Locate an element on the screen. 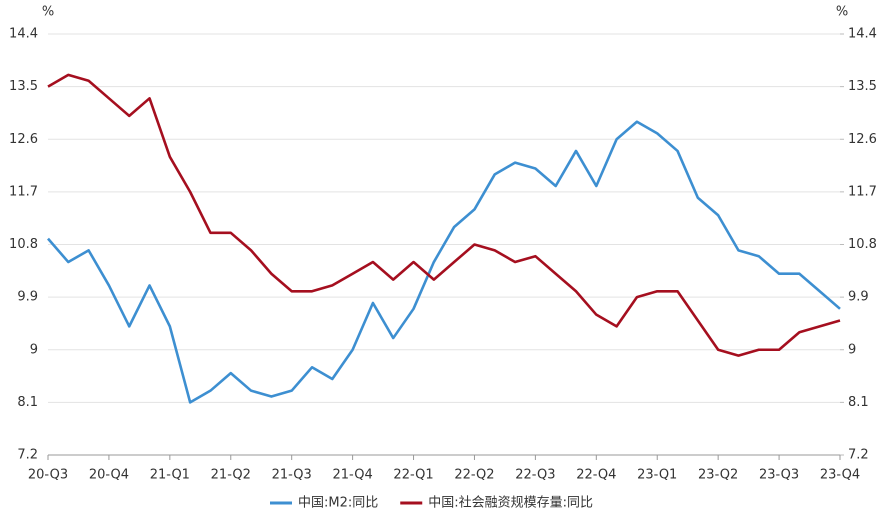  x-tick-label: 20-Q4 is located at coordinates (109, 475).